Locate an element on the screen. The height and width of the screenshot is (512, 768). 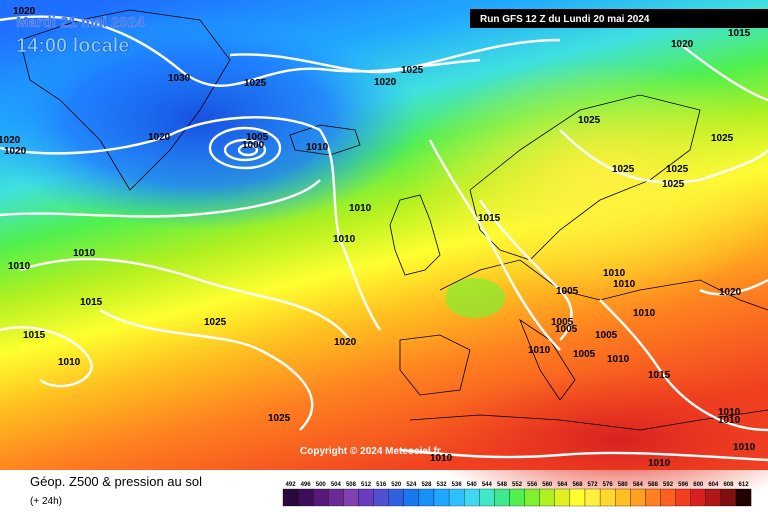
colorbar-label: 612 is located at coordinates (744, 485).